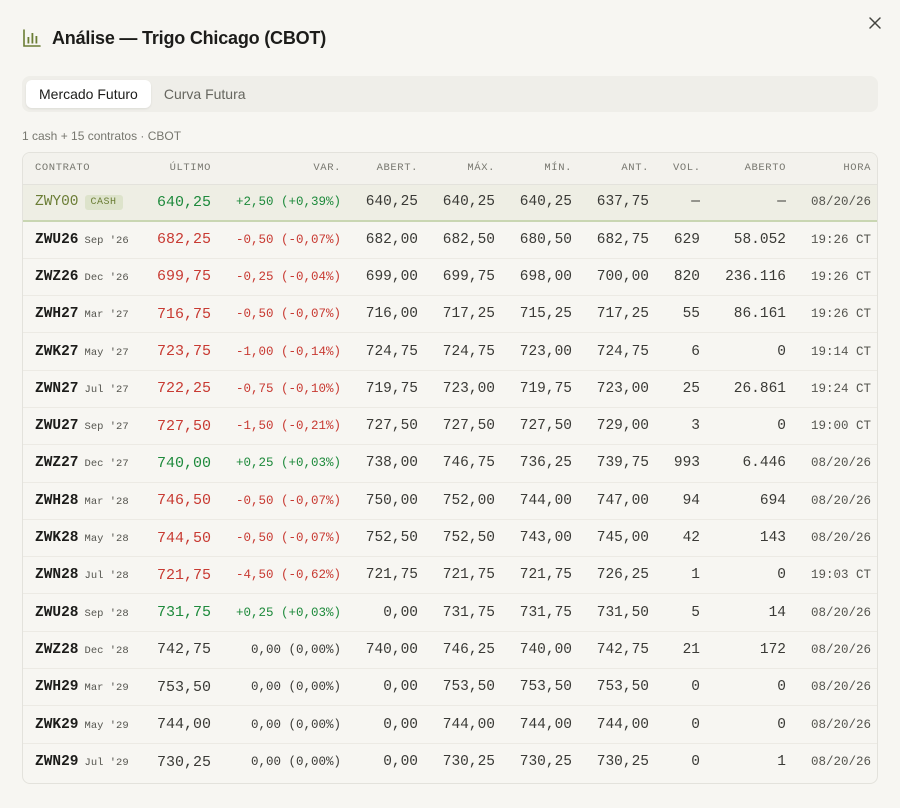 This screenshot has width=900, height=808. What do you see at coordinates (57, 351) in the screenshot?
I see `contract-code: ZWK27` at bounding box center [57, 351].